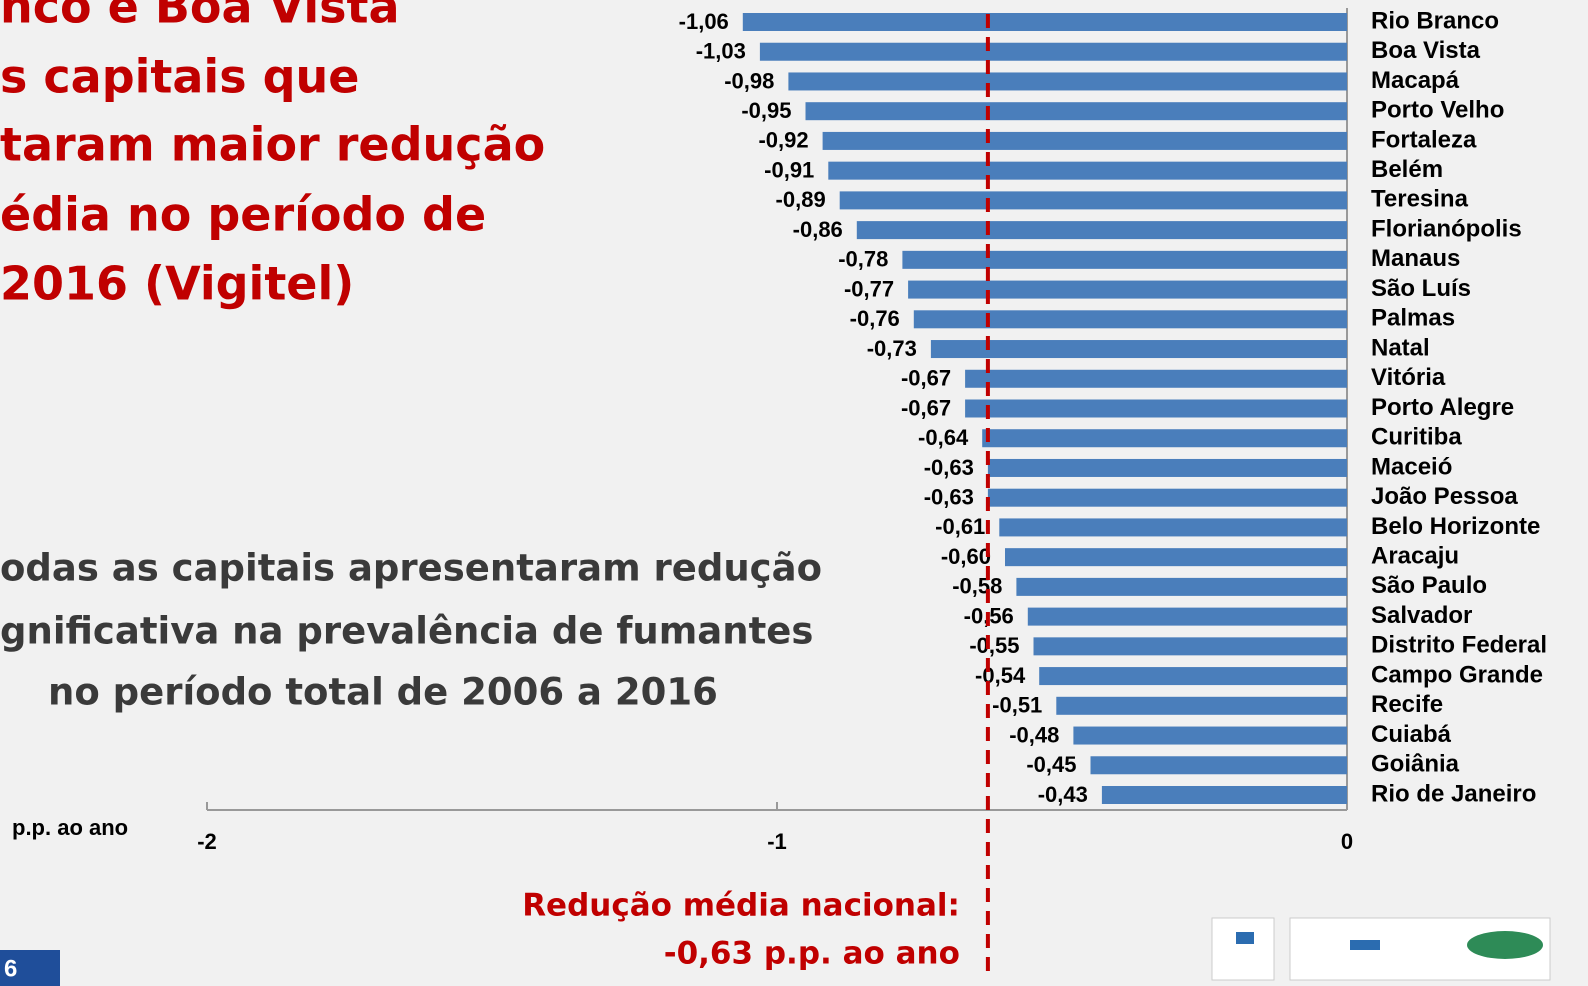 The height and width of the screenshot is (986, 1588). What do you see at coordinates (1407, 169) in the screenshot?
I see `category-label: Belém` at bounding box center [1407, 169].